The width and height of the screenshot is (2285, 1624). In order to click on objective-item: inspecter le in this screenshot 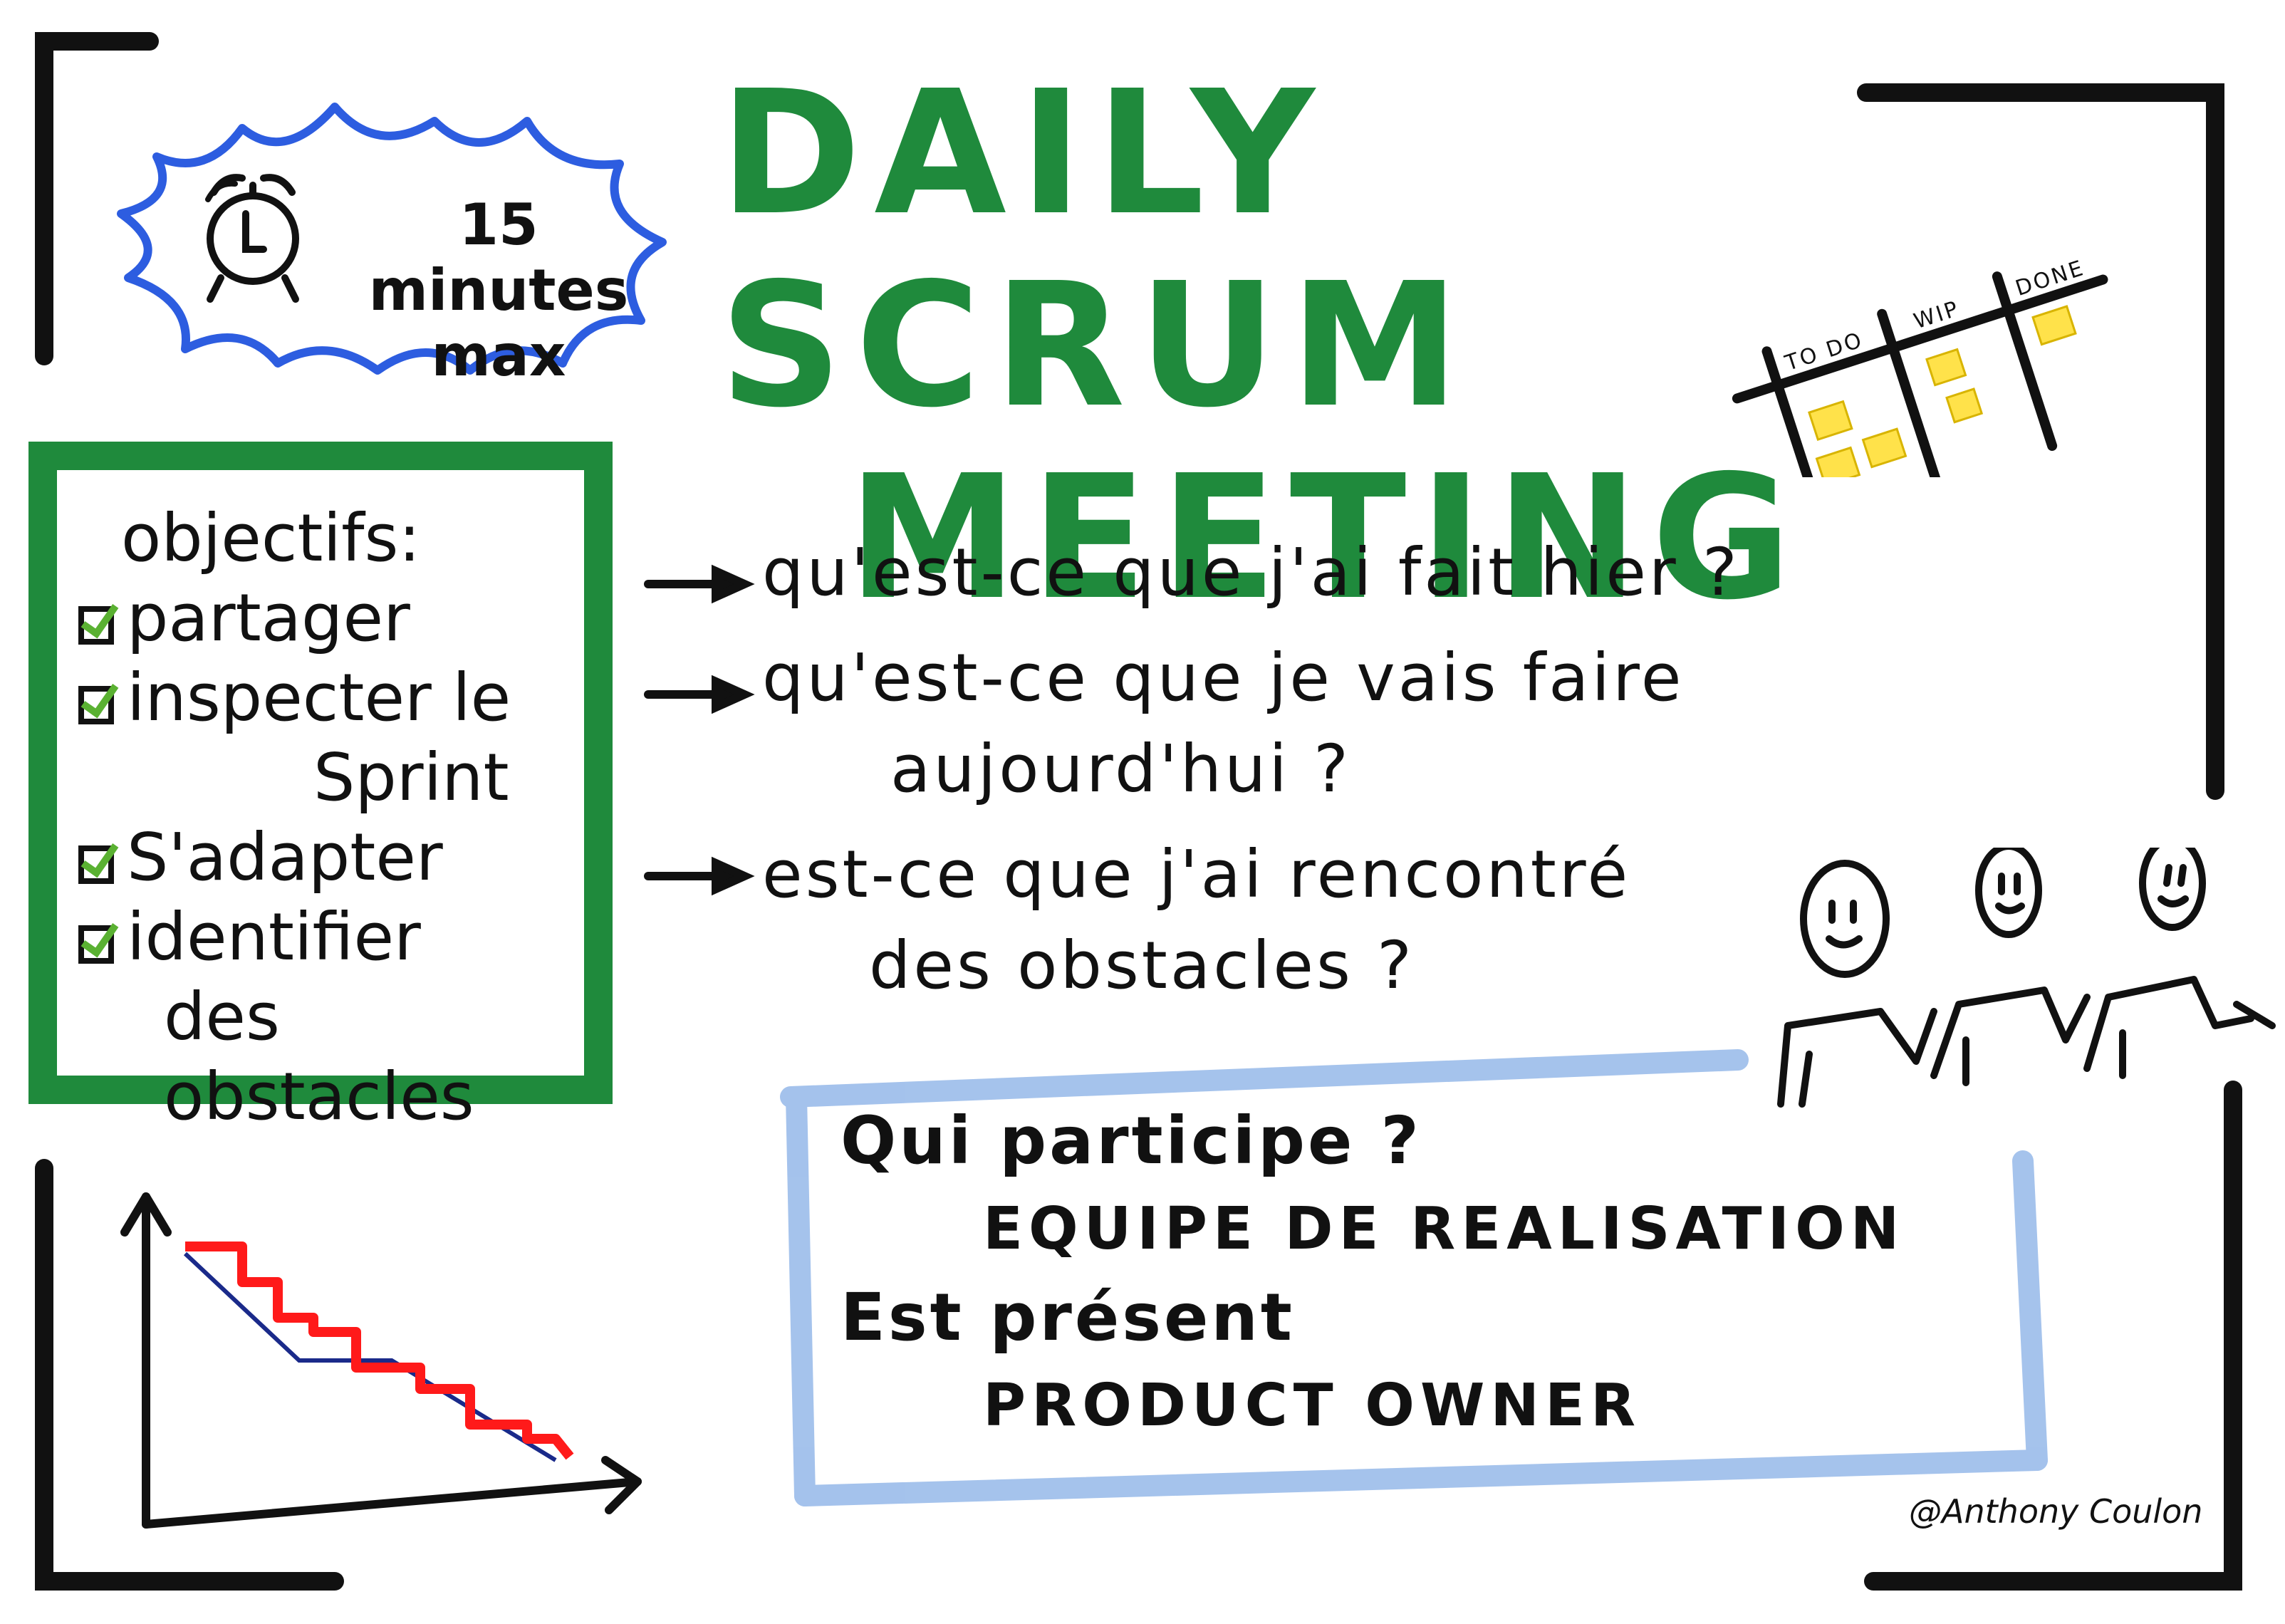, I will do `click(334, 698)`.